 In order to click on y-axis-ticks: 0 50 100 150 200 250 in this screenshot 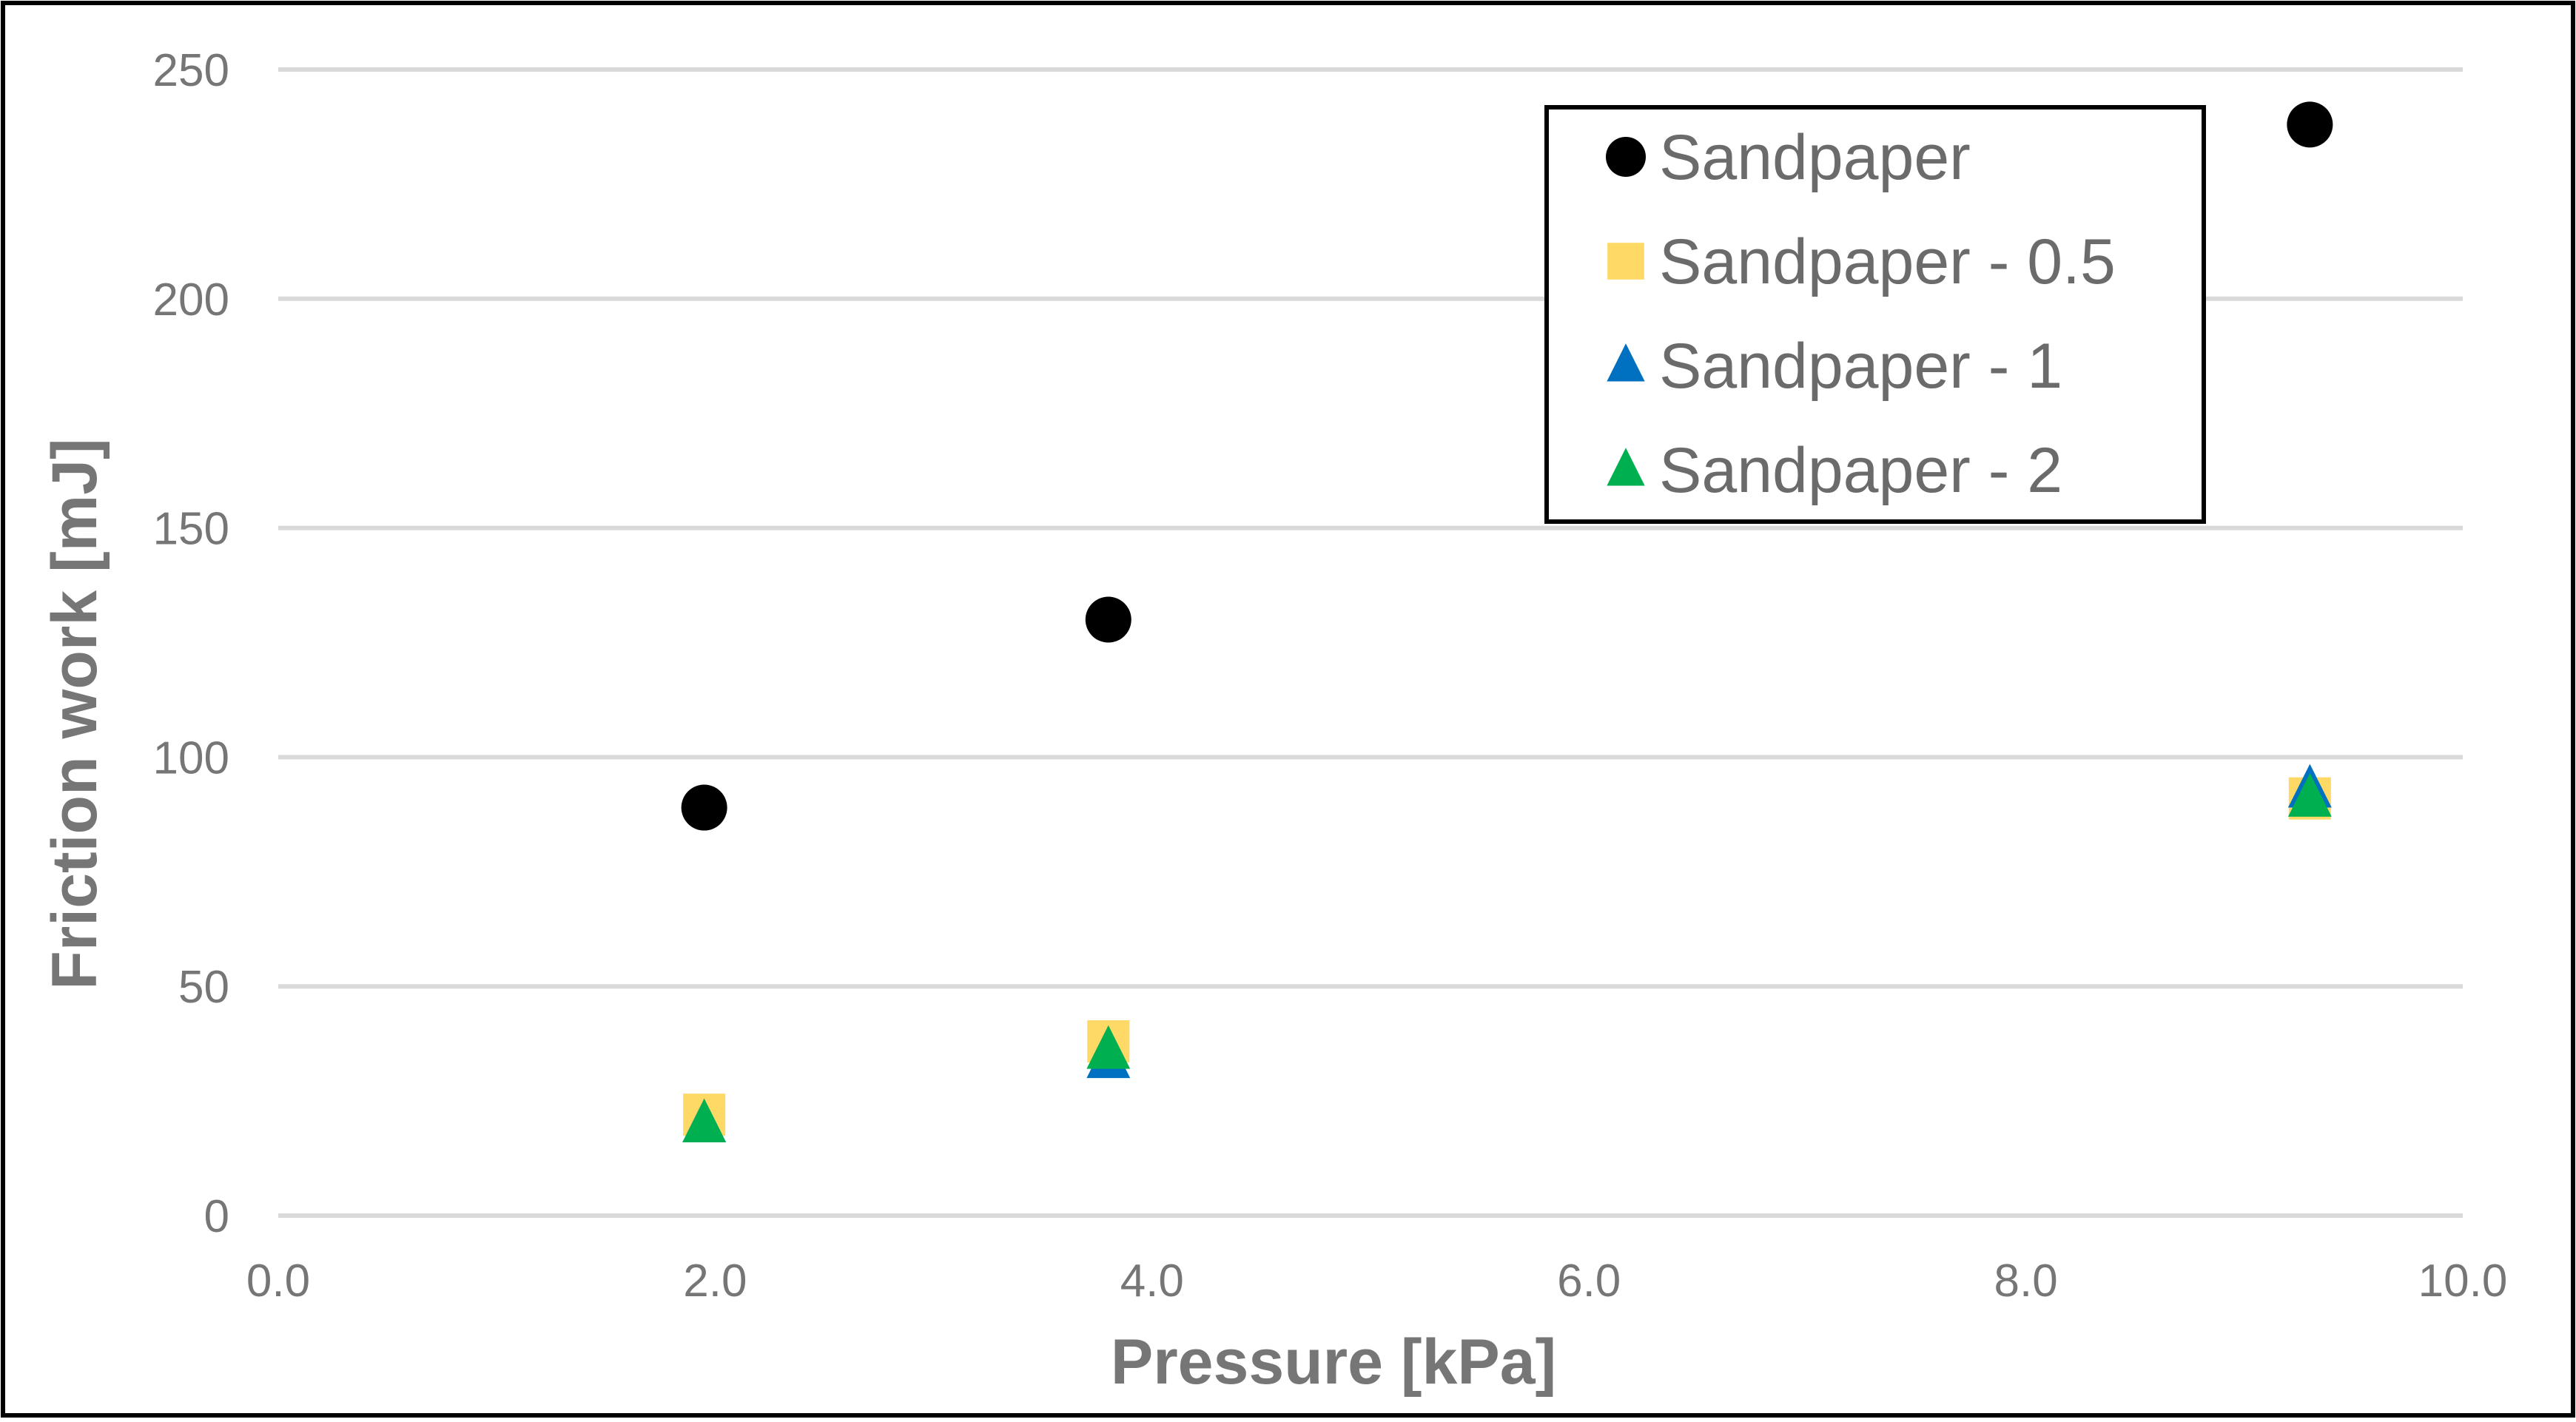, I will do `click(191, 643)`.